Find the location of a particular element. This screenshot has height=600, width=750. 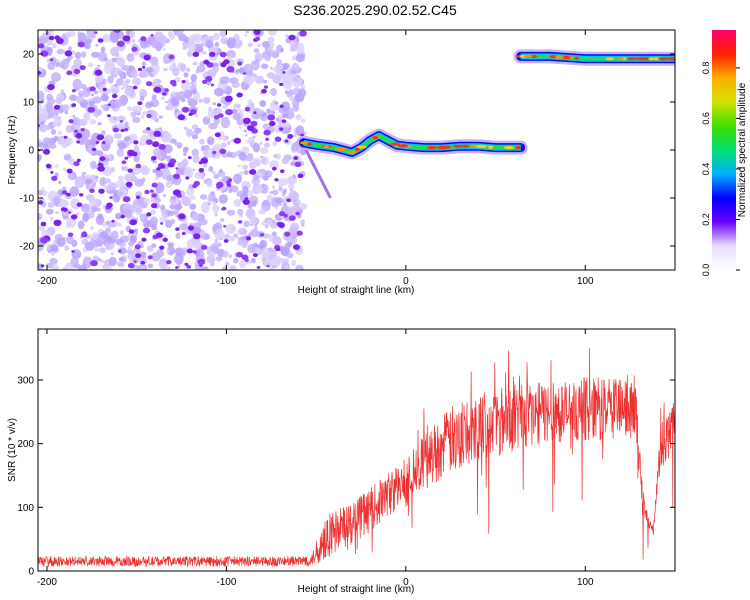

x-tick-label: -100 is located at coordinates (226, 582).